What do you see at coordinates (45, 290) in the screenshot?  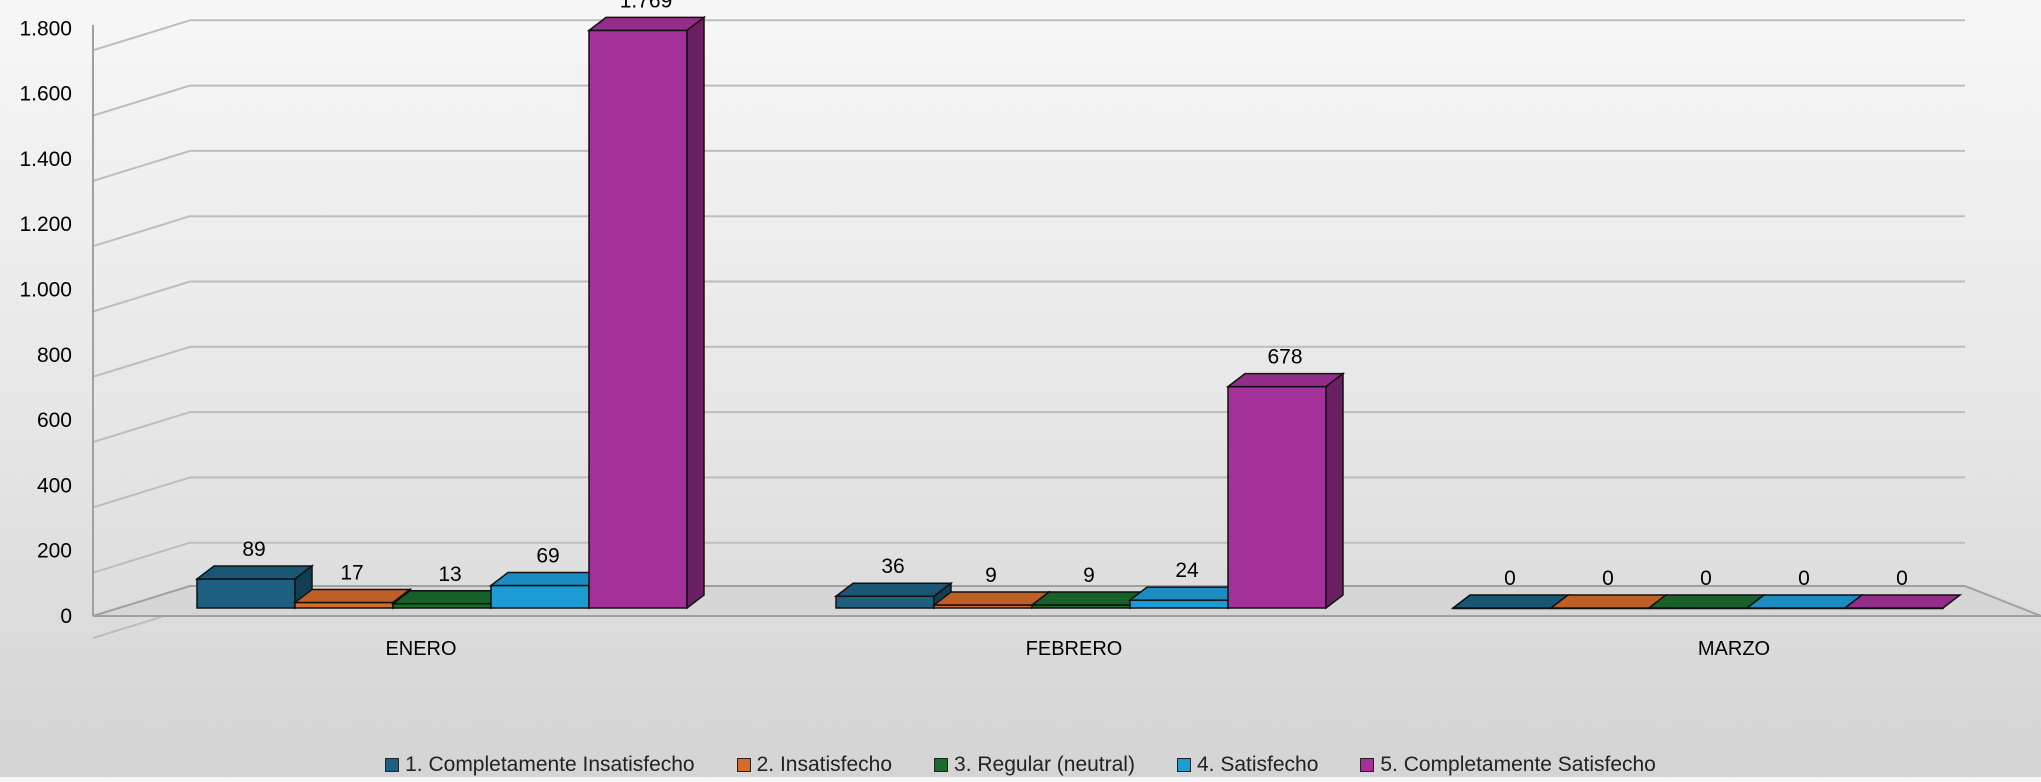 I see `y-tick-label: 1.000` at bounding box center [45, 290].